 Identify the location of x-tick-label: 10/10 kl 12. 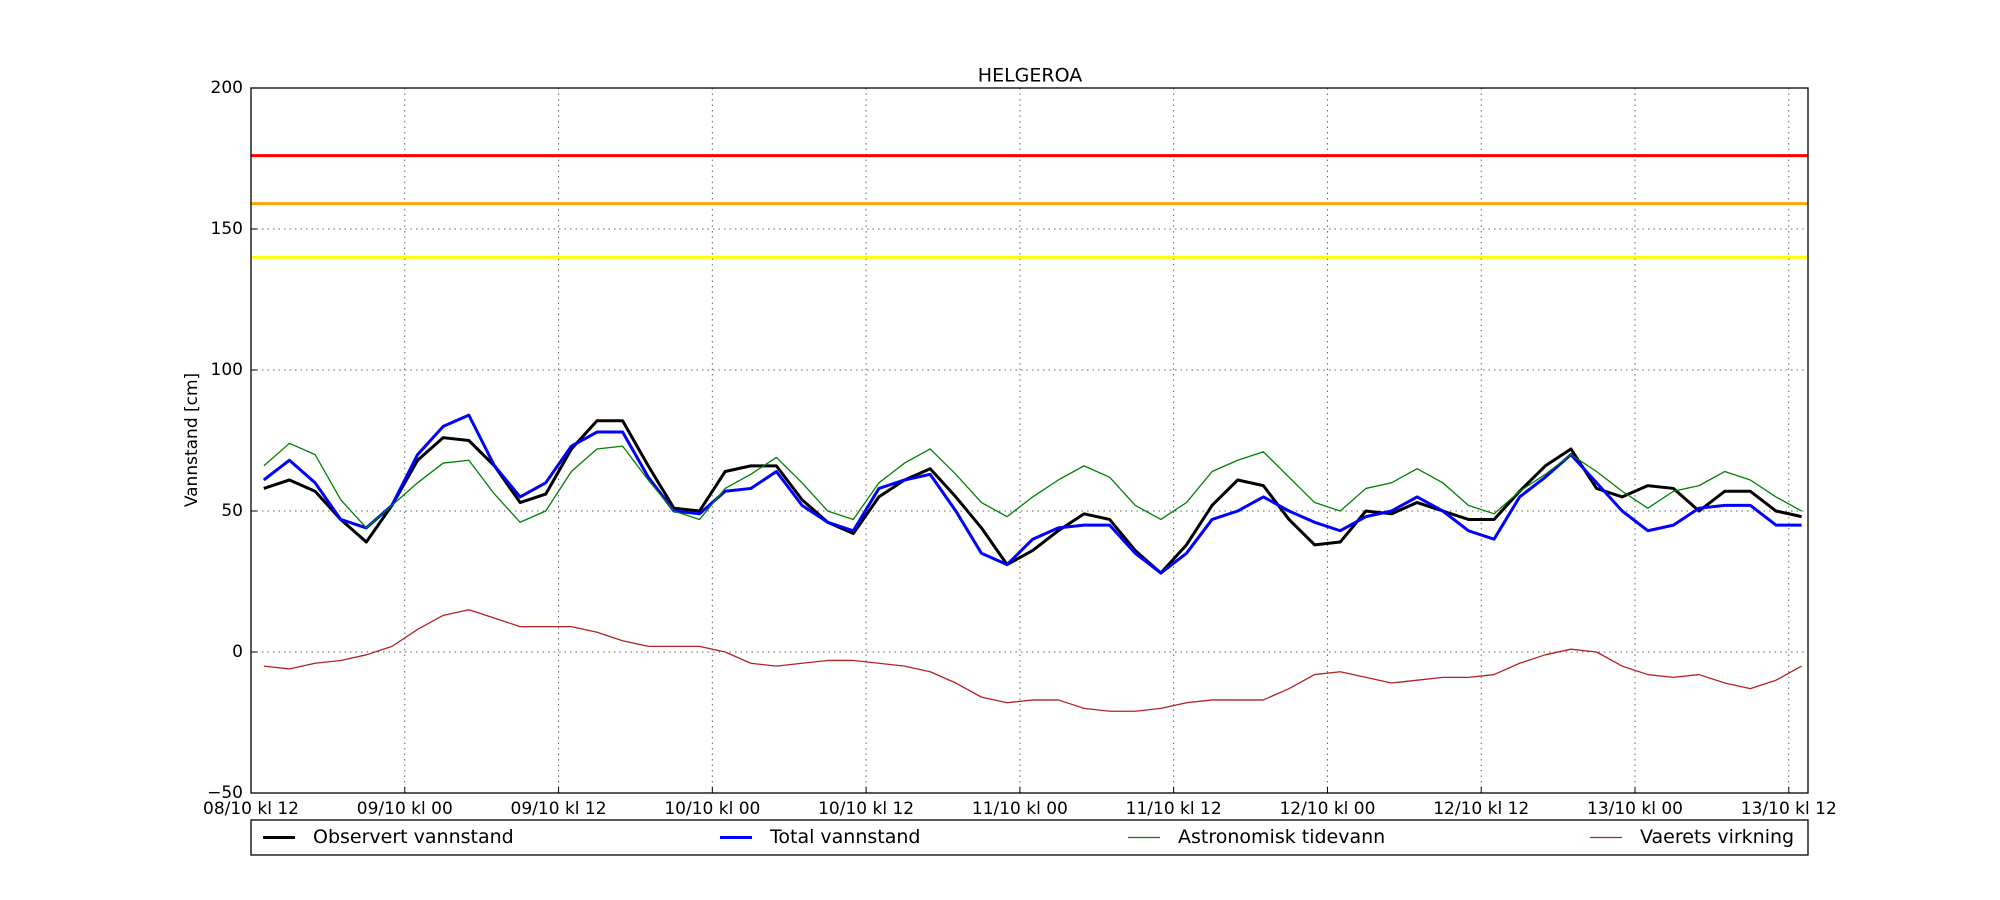
(866, 809).